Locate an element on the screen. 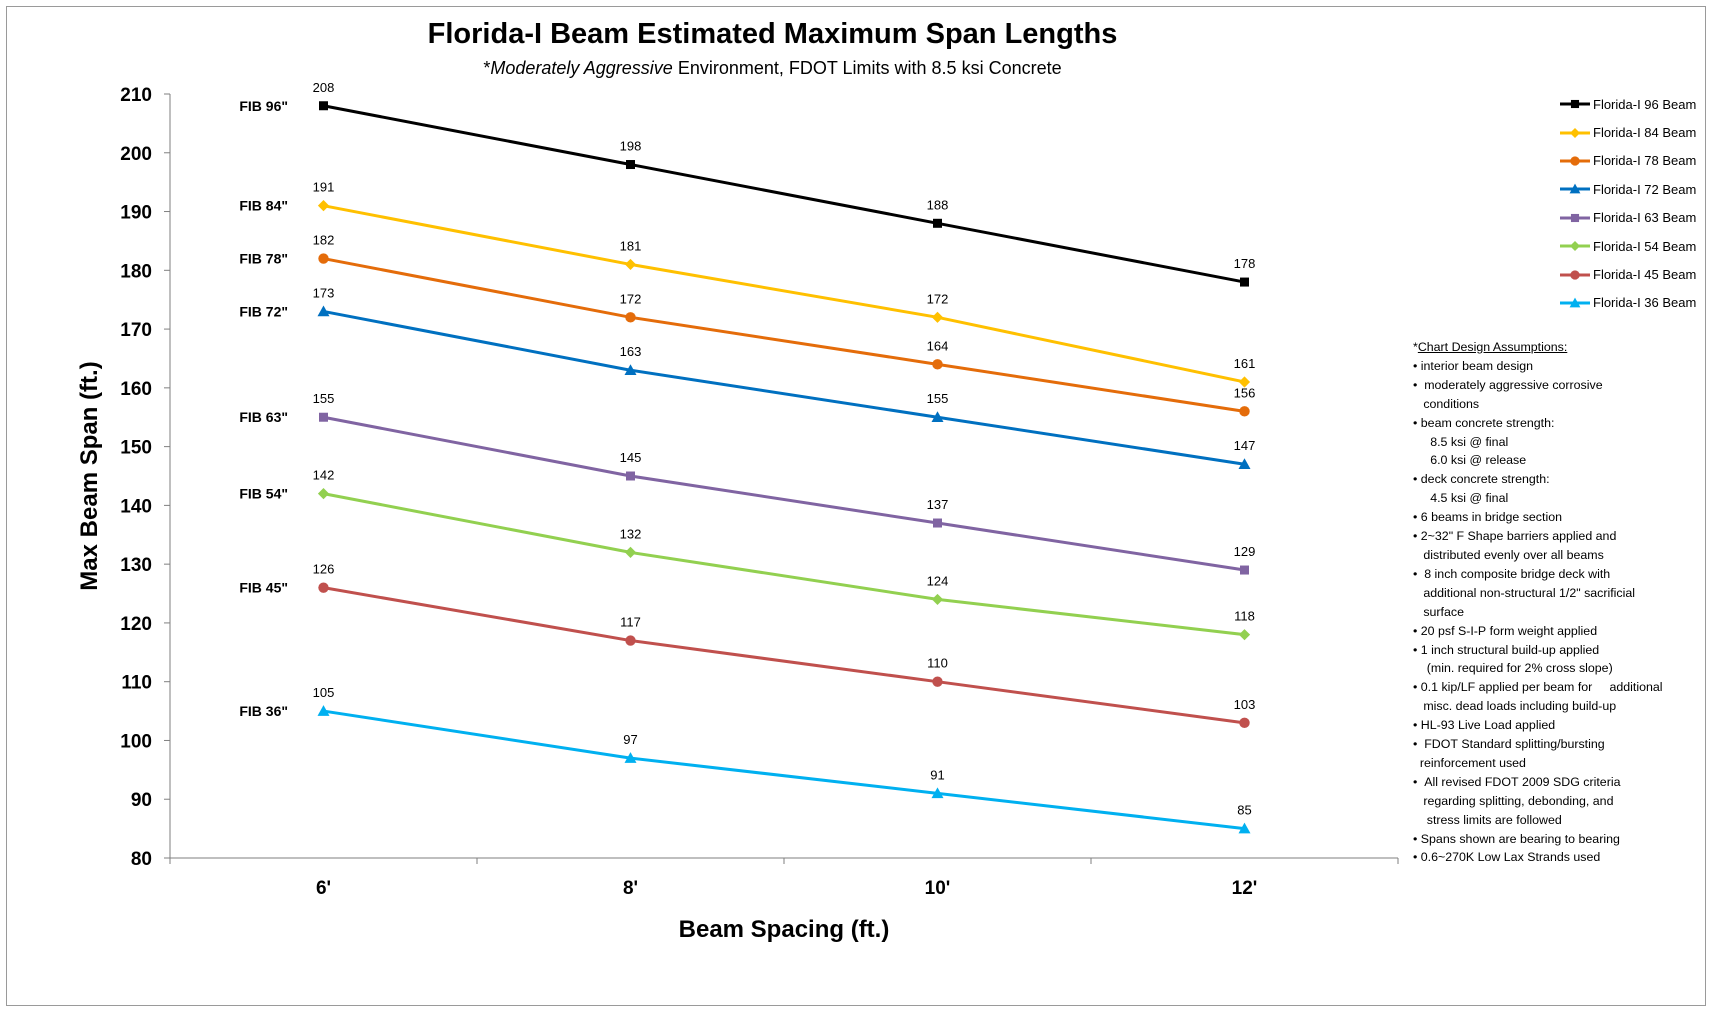  data-label: 142 is located at coordinates (324, 475).